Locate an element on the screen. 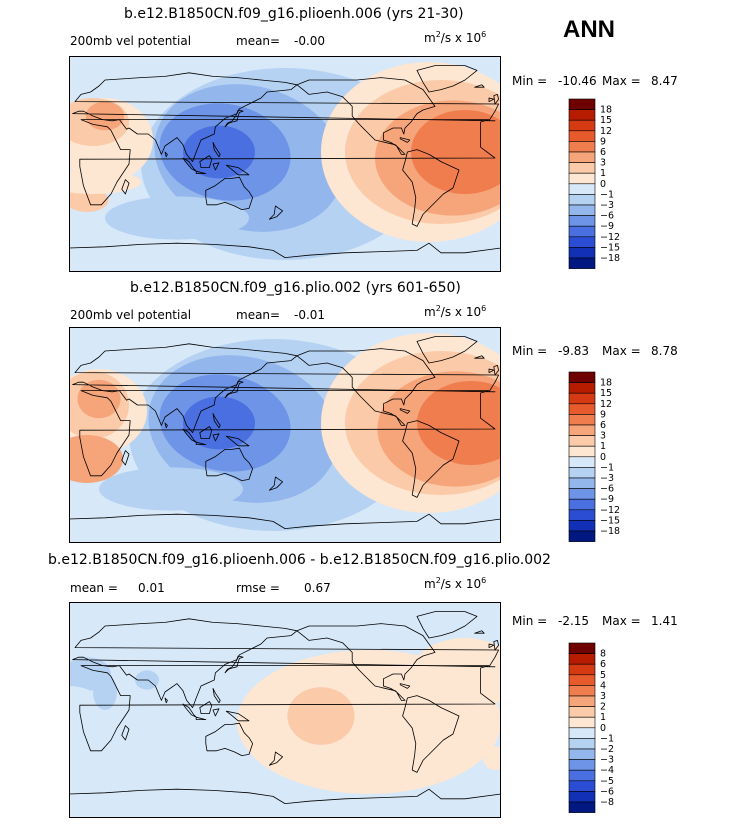  colorbar-tick-label: 6 is located at coordinates (603, 152).